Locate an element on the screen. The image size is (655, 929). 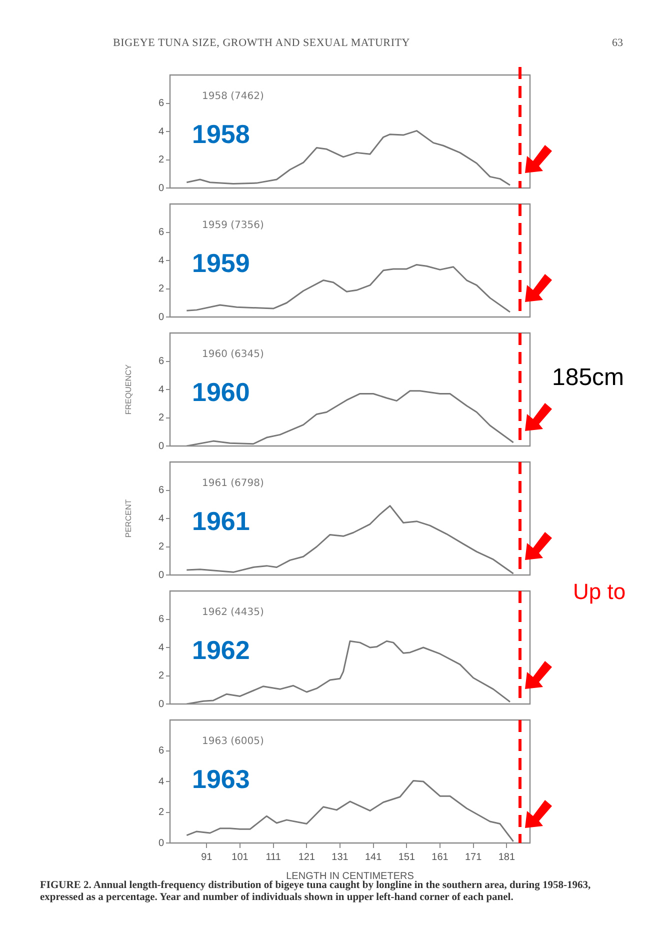
x-tick-label: 171 is located at coordinates (473, 857).